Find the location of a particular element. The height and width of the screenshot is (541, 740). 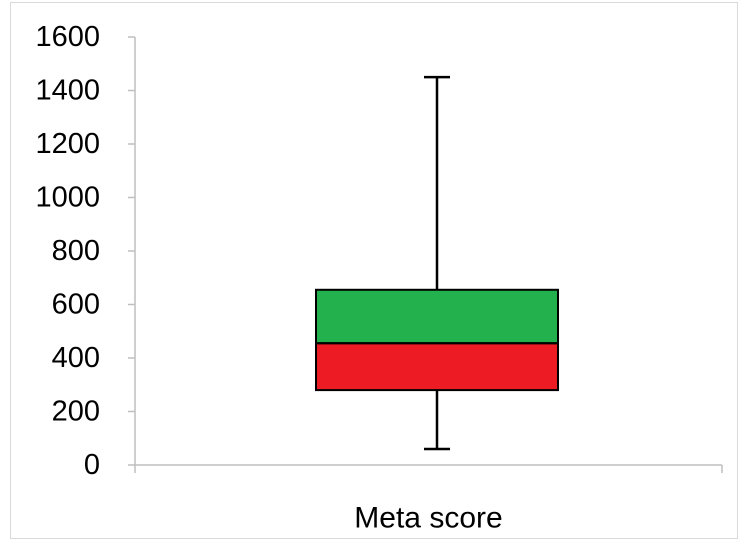

y-tick-label: 1600 is located at coordinates (67, 37).